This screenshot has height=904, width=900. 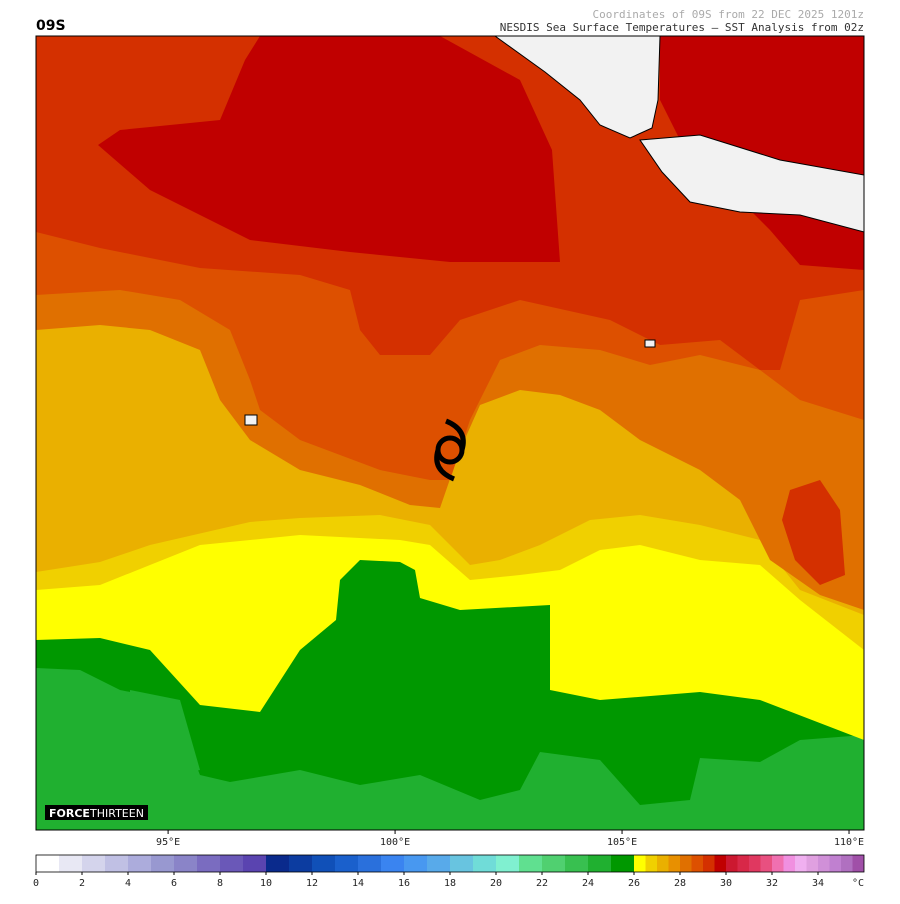 What do you see at coordinates (82, 883) in the screenshot?
I see `colorbar-tick-label: 2` at bounding box center [82, 883].